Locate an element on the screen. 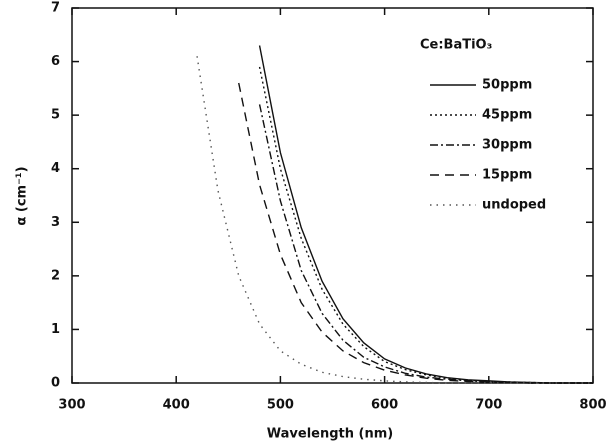  y-tick-label: 4 is located at coordinates (55, 168).